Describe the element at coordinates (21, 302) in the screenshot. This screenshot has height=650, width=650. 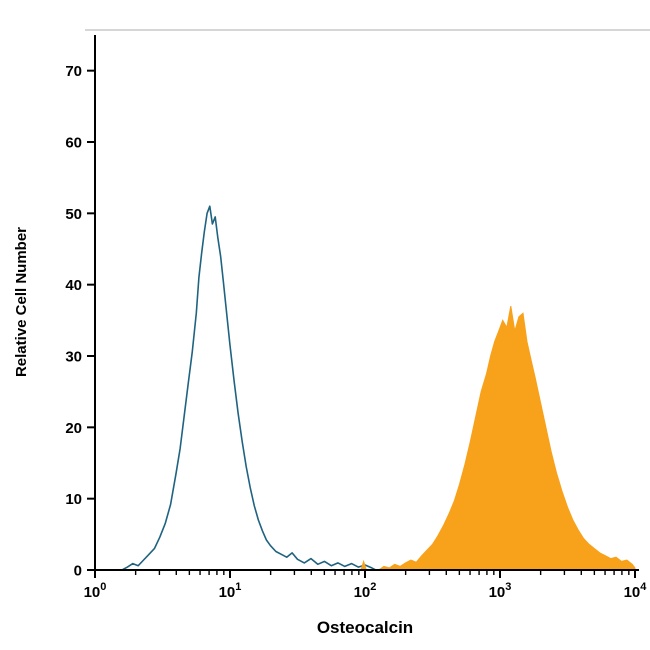
I see `y-axis-title: Relative Cell Number` at that location.